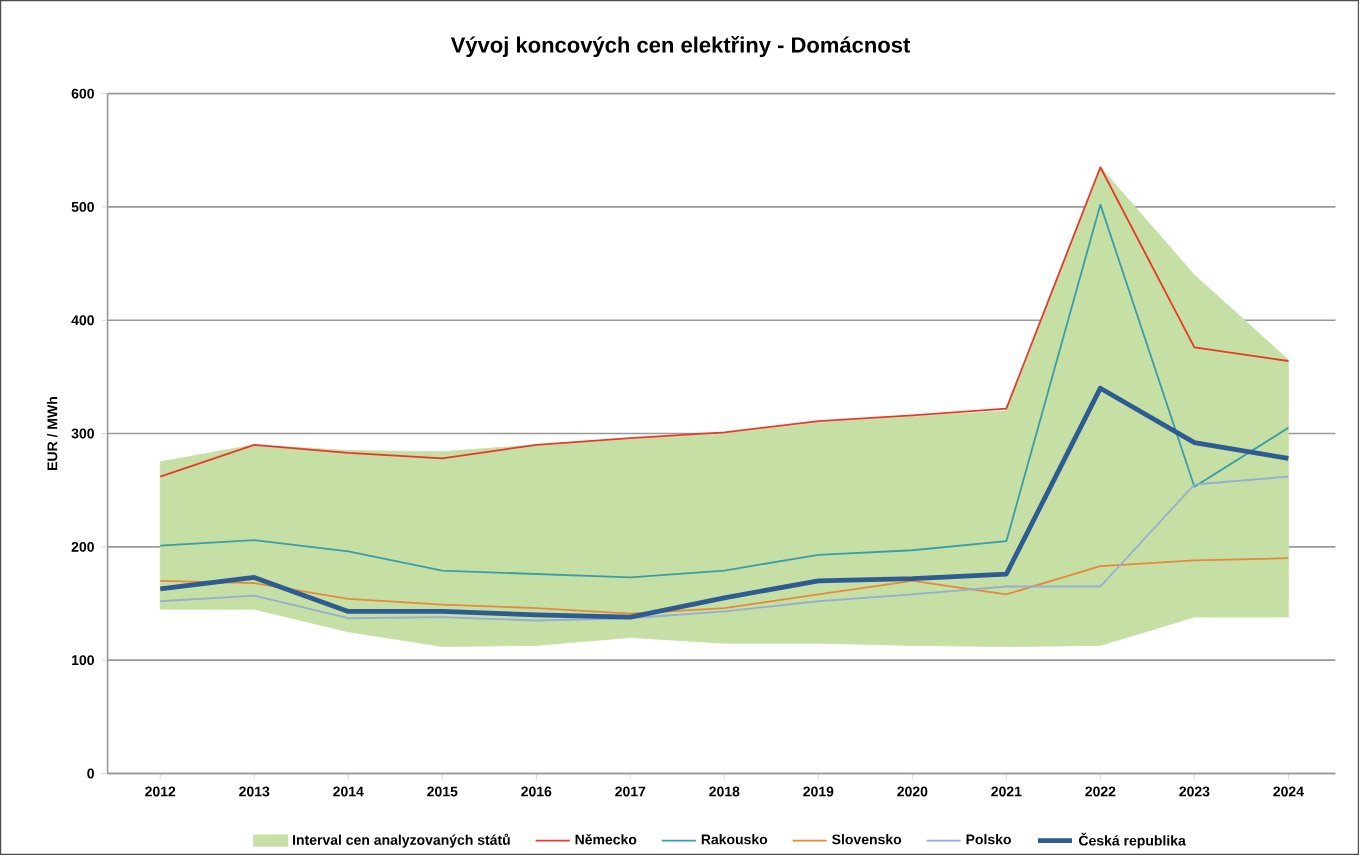 The height and width of the screenshot is (856, 1359). What do you see at coordinates (442, 791) in the screenshot?
I see `x-tick-label: 2015` at bounding box center [442, 791].